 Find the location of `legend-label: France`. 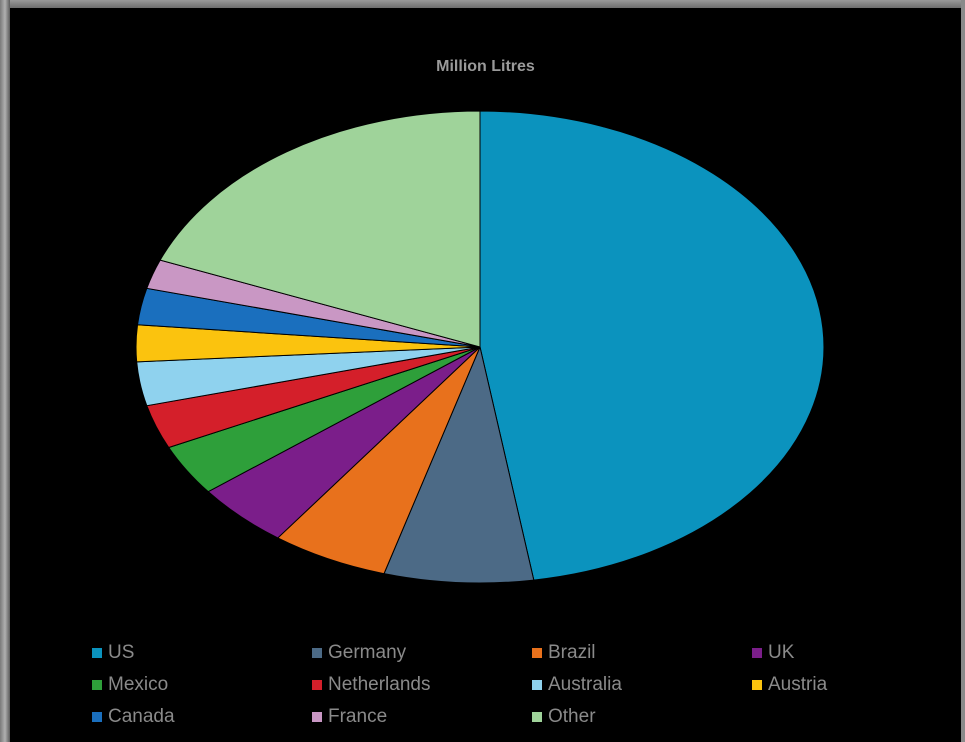

legend-label: France is located at coordinates (358, 716).